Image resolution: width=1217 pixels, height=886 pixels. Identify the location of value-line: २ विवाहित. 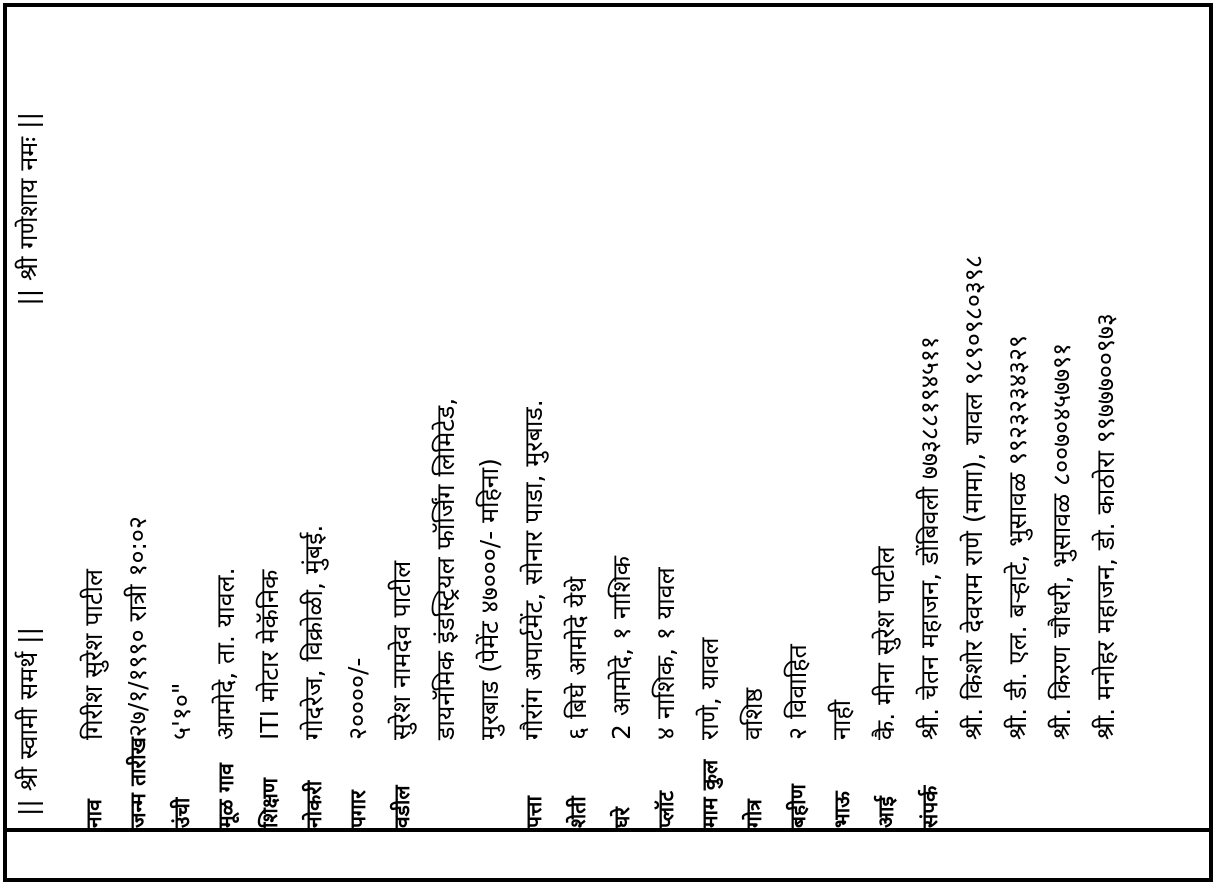
(797, 692).